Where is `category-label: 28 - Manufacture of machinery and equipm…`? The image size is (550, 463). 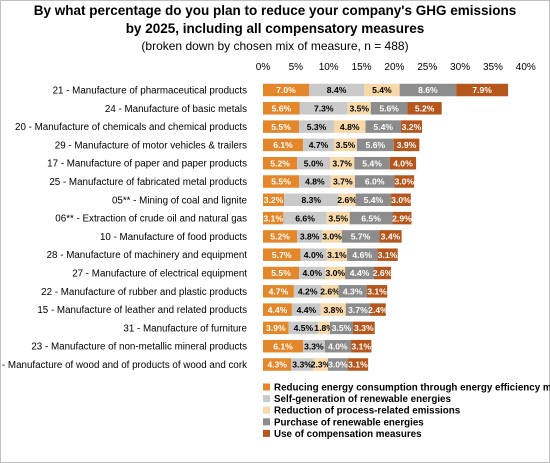
category-label: 28 - Manufacture of machinery and equipm… is located at coordinates (147, 255).